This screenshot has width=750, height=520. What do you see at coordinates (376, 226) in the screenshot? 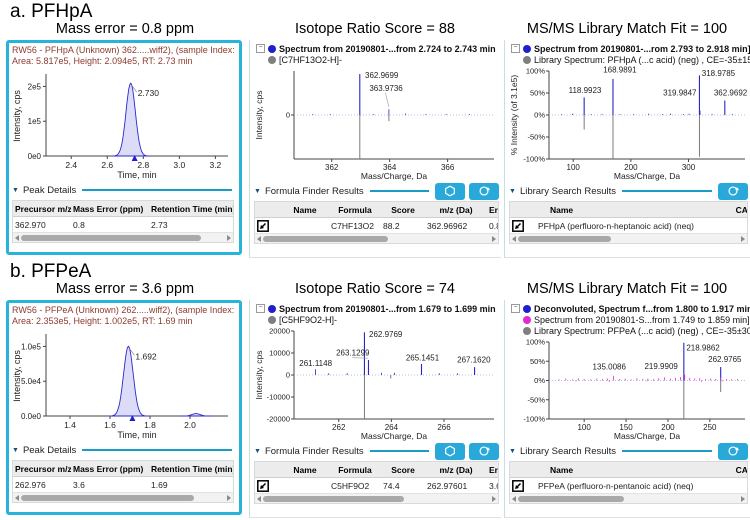
I see `formula-finder-row: C7HF13O2 88.2 362.96962 0.8` at bounding box center [376, 226].